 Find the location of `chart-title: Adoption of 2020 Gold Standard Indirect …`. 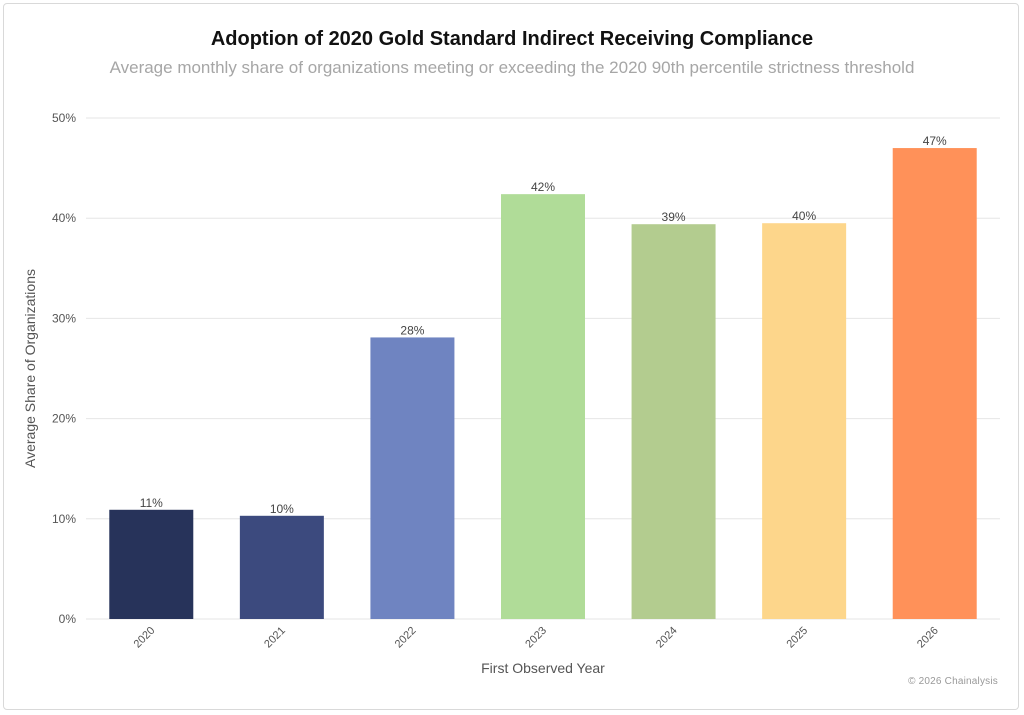

chart-title: Adoption of 2020 Gold Standard Indirect … is located at coordinates (512, 39).